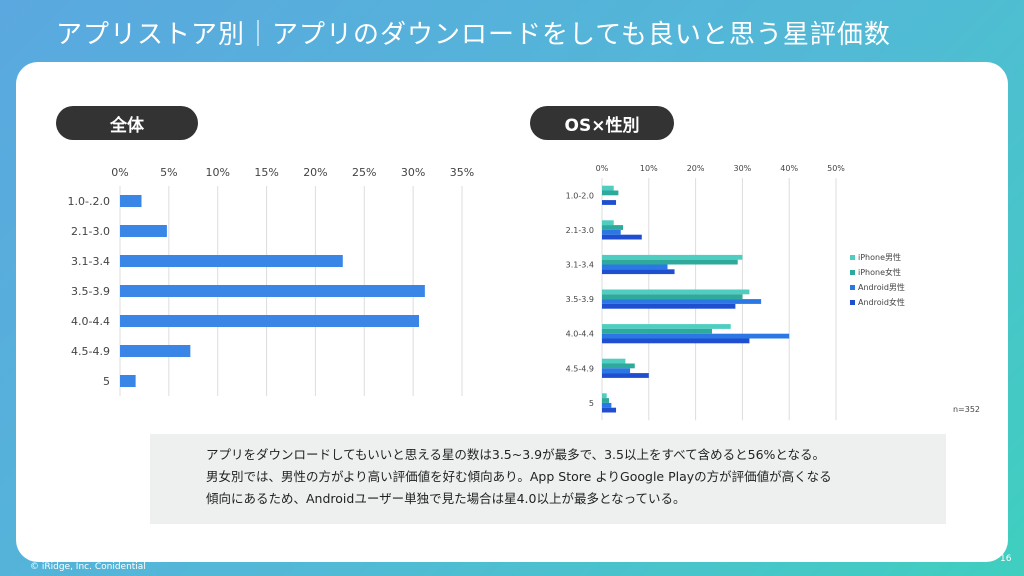 The image size is (1024, 576). I want to click on category-label: 1.0-2.0, so click(580, 195).